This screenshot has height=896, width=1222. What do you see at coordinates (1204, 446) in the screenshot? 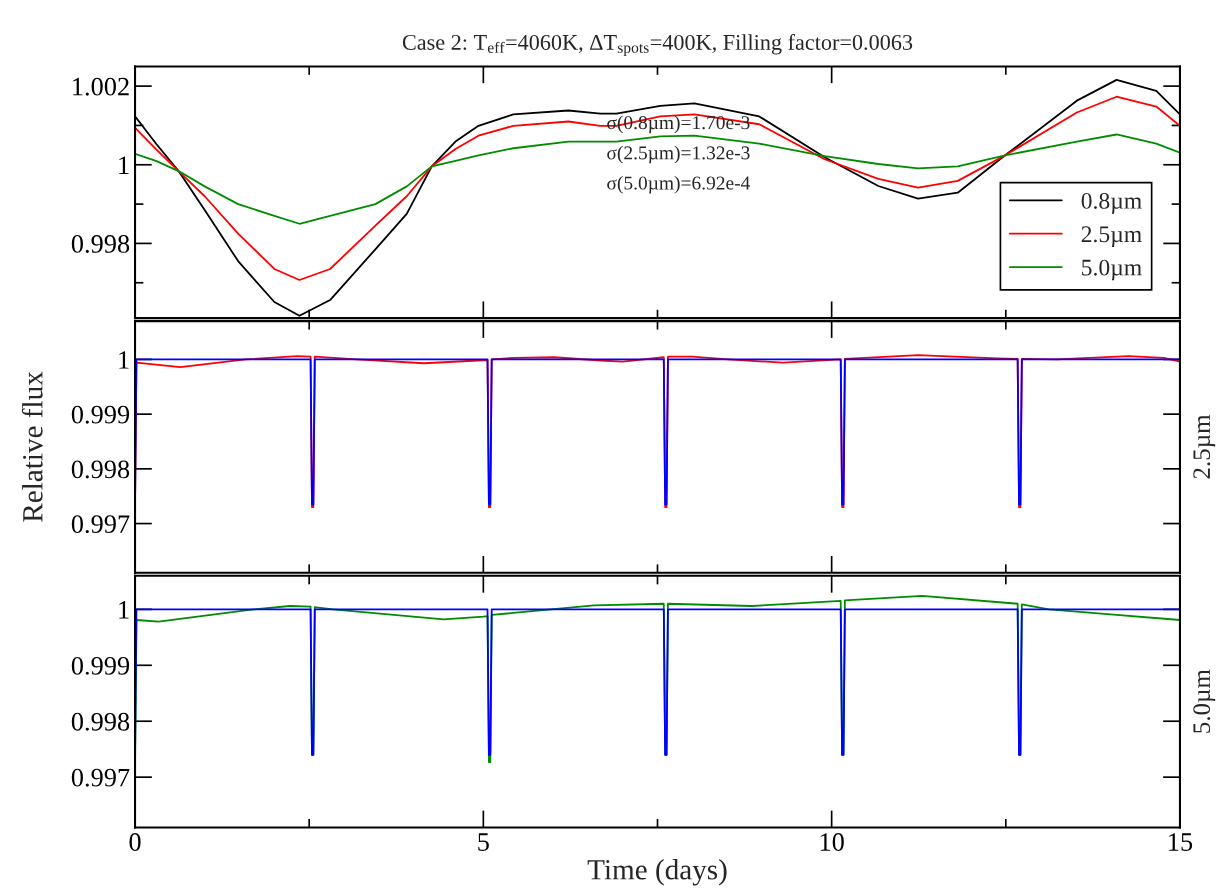
I see `y2-axis-title: 2.5µm` at bounding box center [1204, 446].